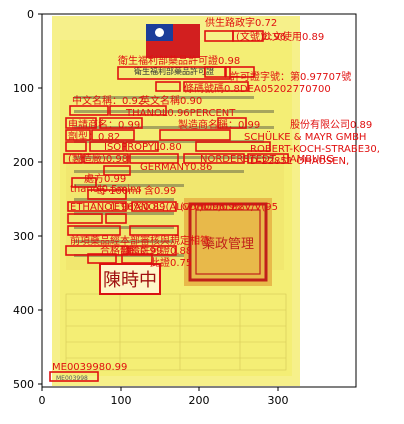 The image size is (404, 424). Describe the element at coordinates (305, 136) in the screenshot. I see `det-label: SCHÜLKE & MAYR GMBH` at that location.